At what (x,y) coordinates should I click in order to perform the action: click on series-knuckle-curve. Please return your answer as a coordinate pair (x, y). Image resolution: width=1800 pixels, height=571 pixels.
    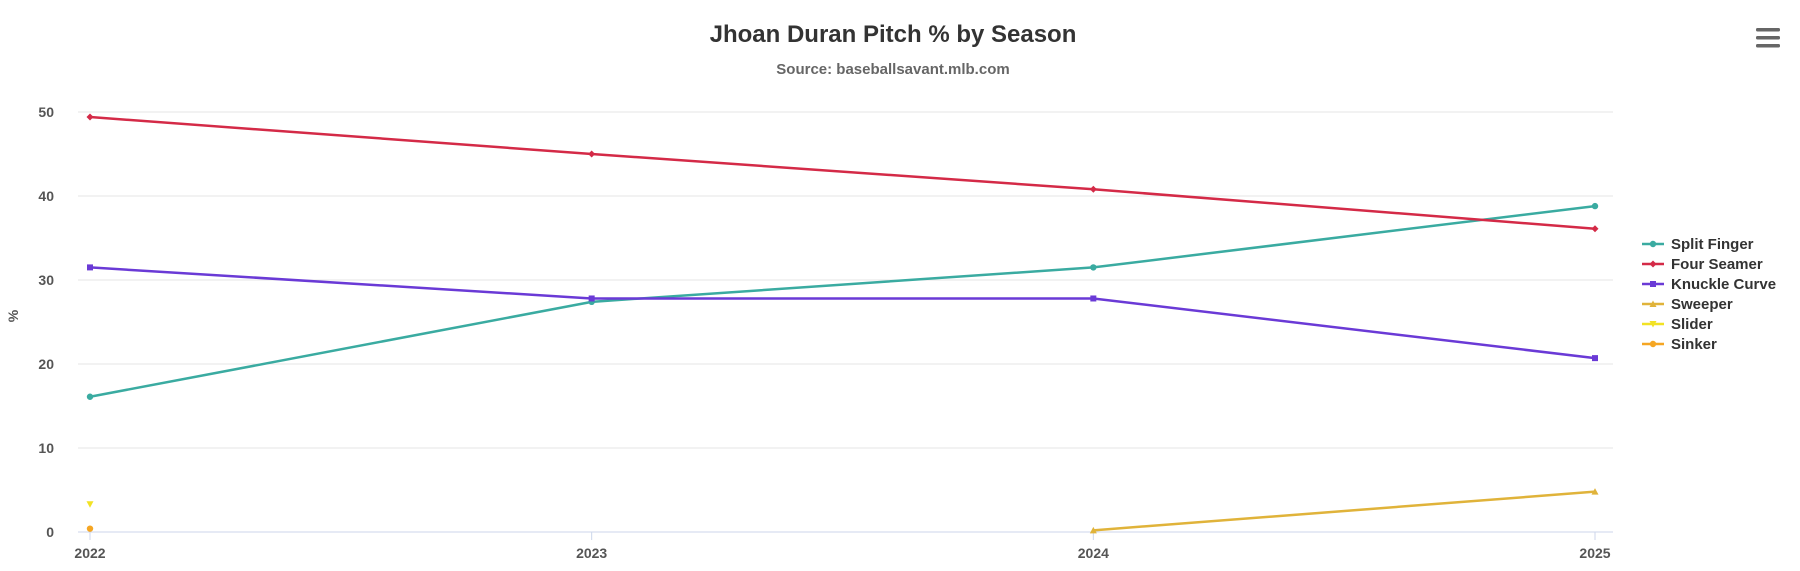
    Looking at the image, I should click on (842, 313).